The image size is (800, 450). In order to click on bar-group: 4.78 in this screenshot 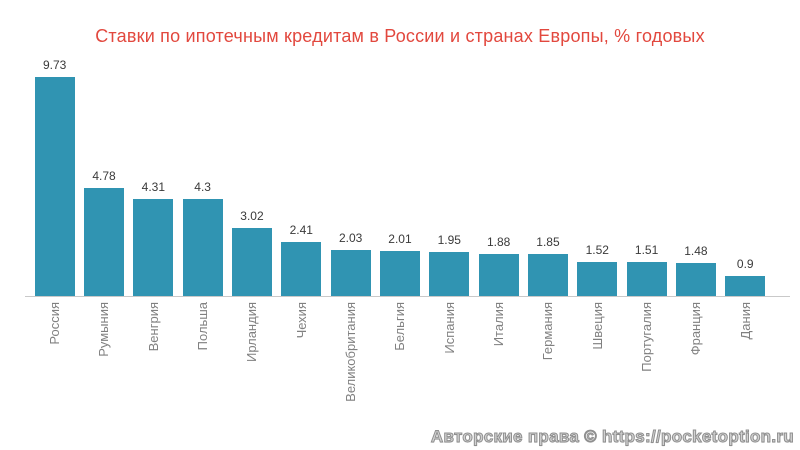, I will do `click(103, 232)`.